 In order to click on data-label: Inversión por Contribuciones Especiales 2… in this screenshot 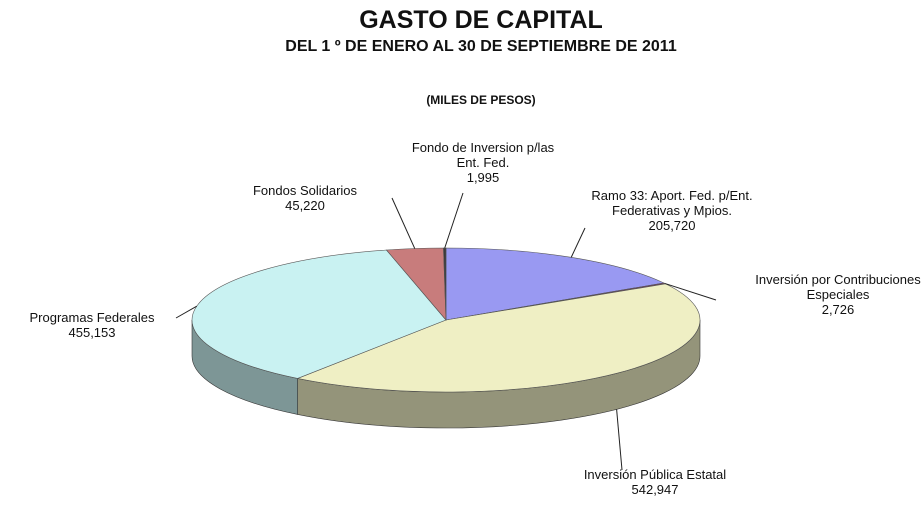, I will do `click(837, 294)`.